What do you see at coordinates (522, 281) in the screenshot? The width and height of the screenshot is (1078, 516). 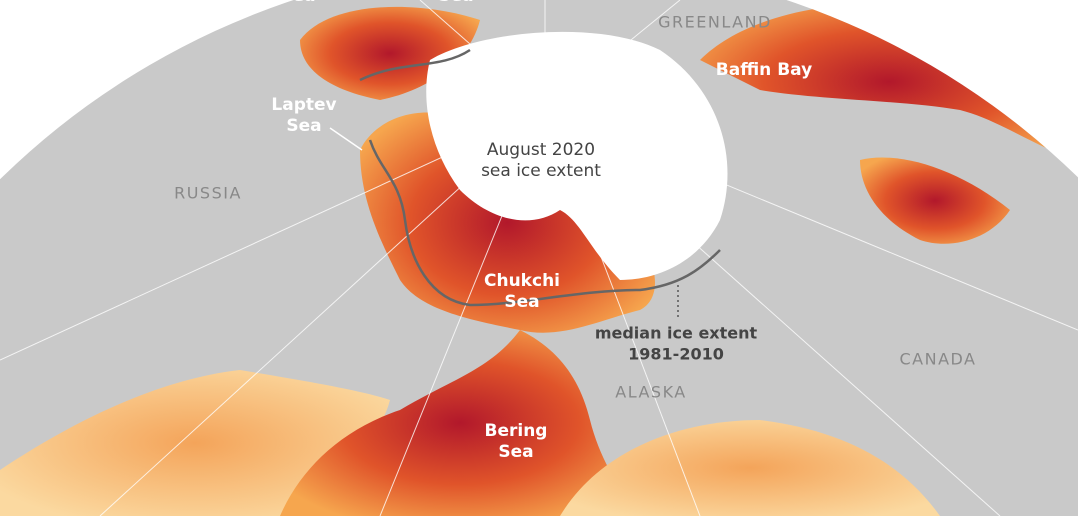 I see `map-label: Chukchi` at bounding box center [522, 281].